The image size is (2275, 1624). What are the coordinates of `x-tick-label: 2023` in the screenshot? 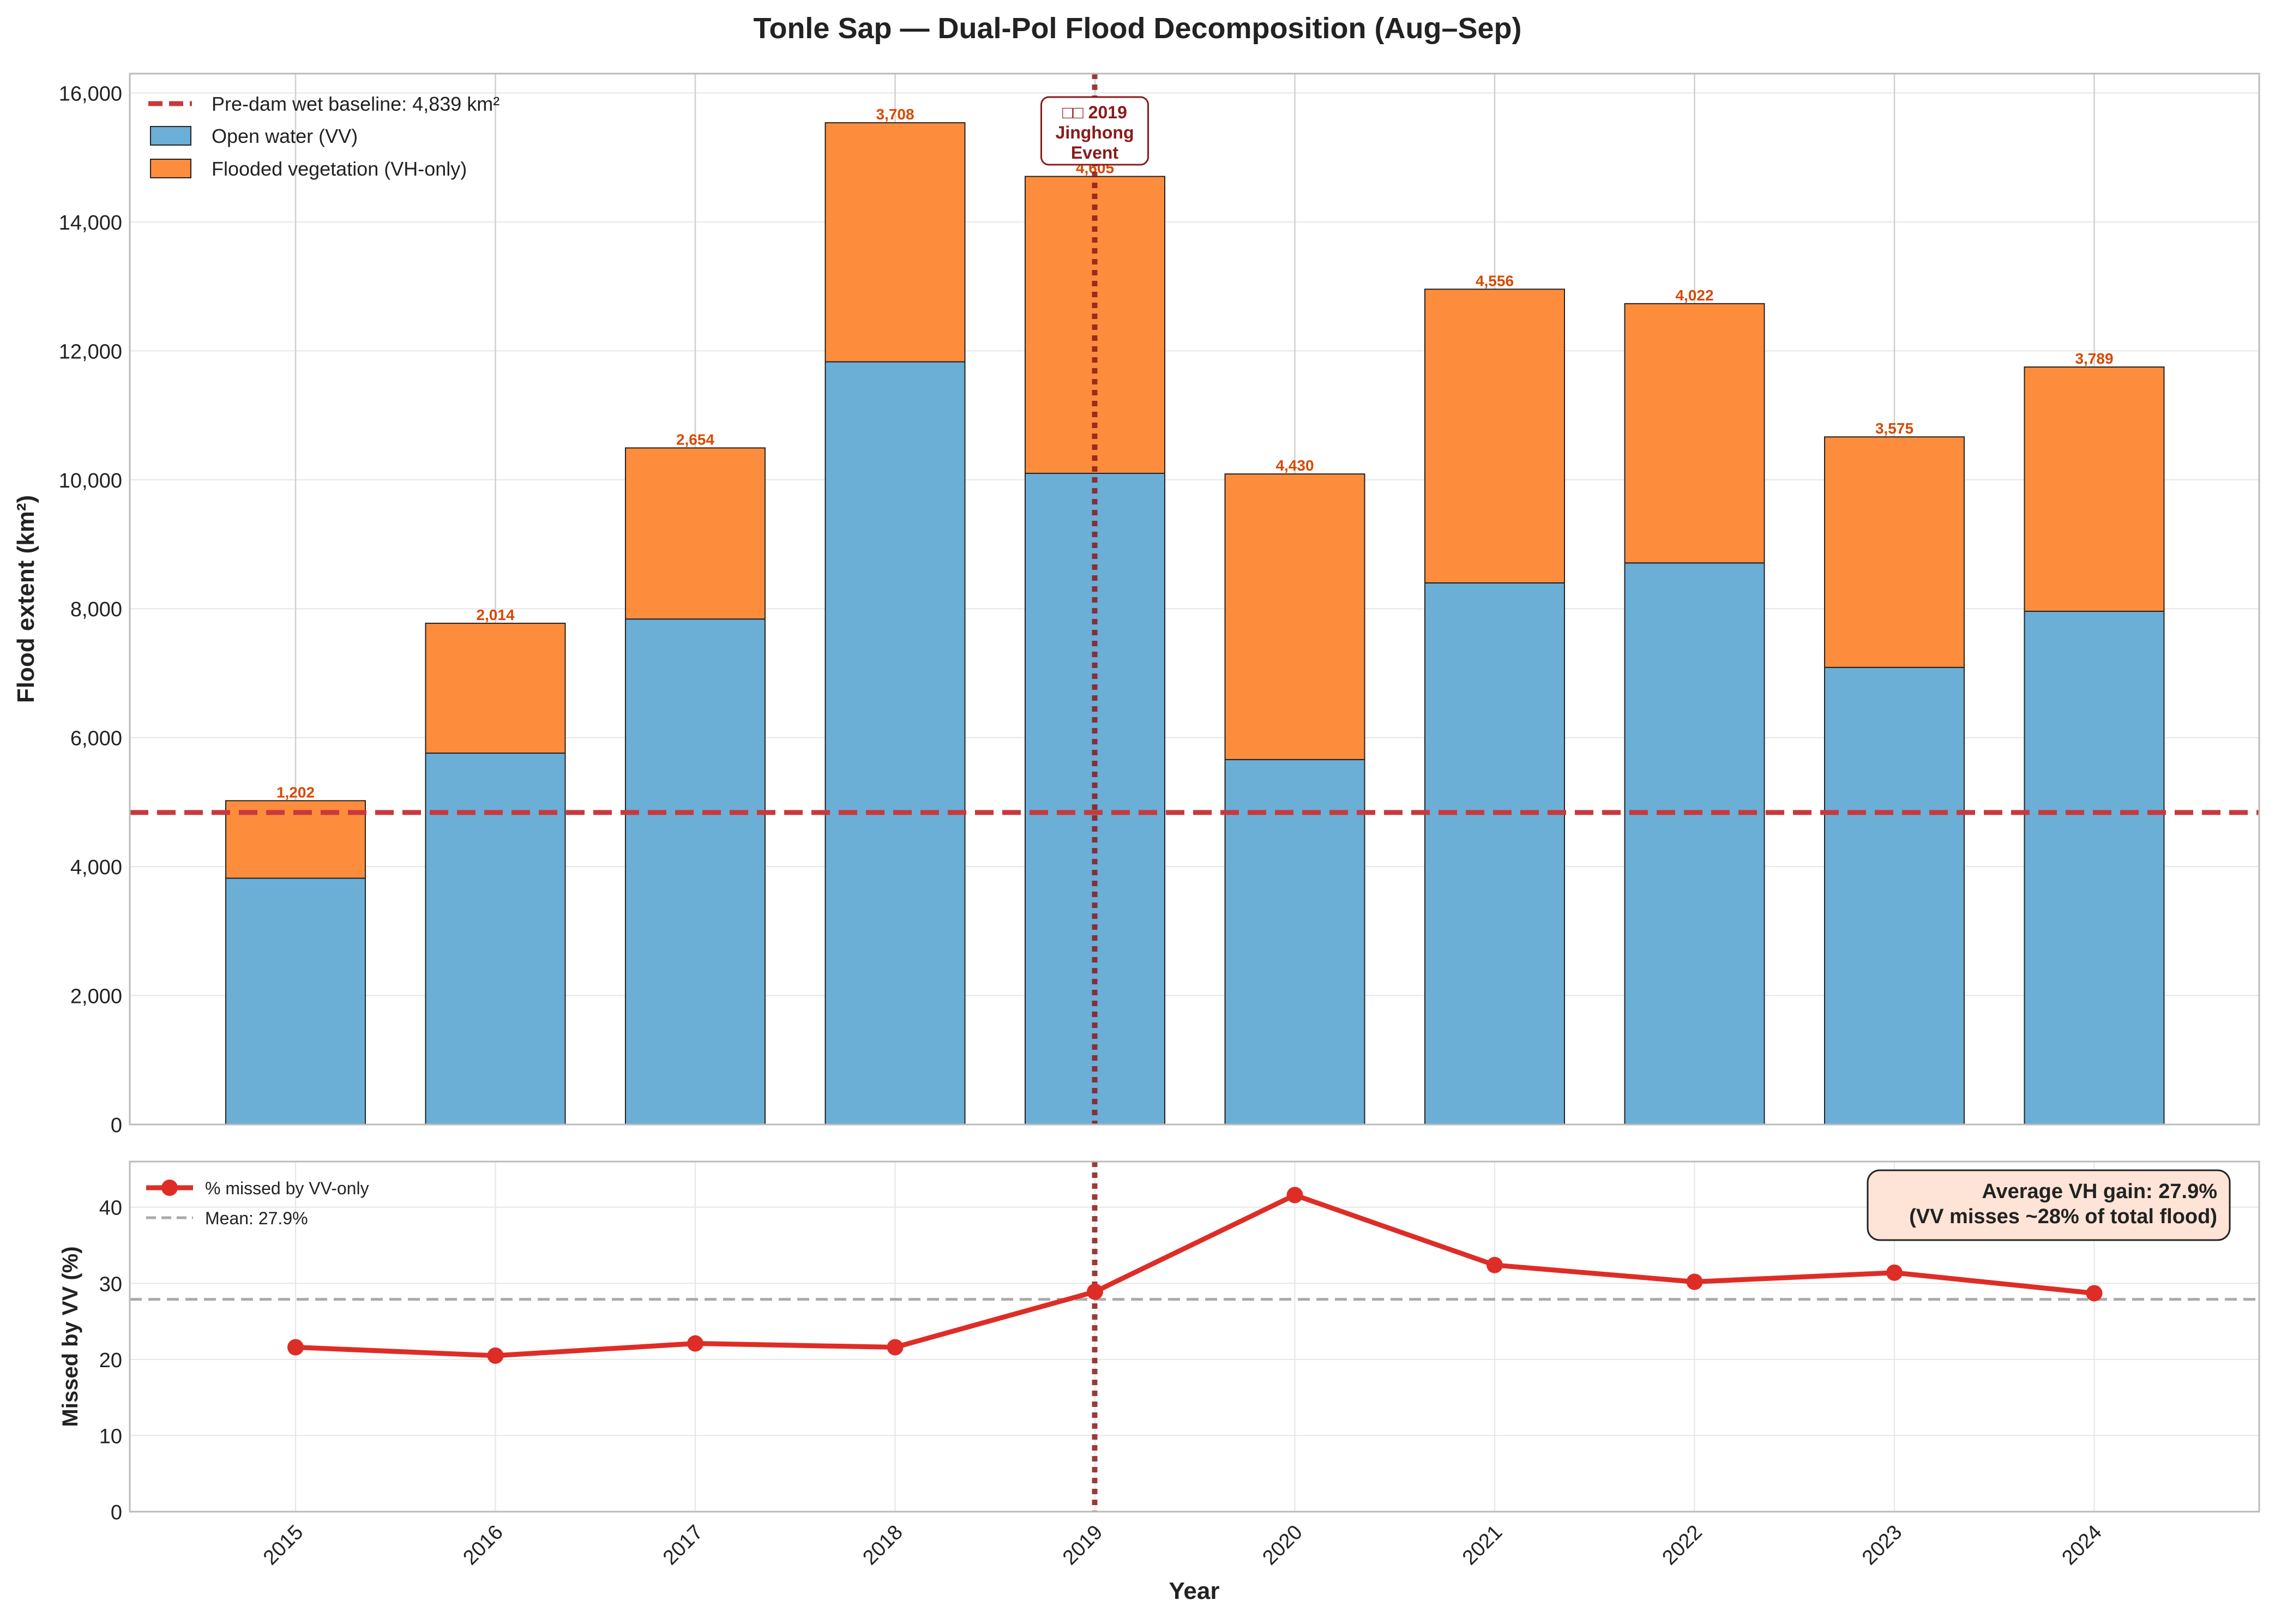 It's located at (1882, 1545).